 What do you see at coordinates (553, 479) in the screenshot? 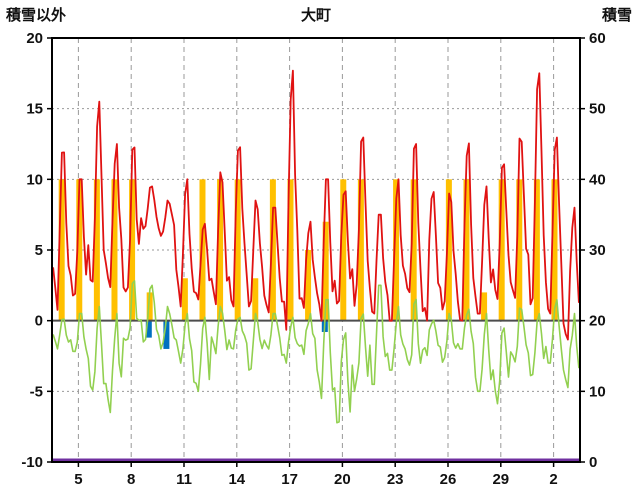
I see `x-axis-tick-label: 2` at bounding box center [553, 479].